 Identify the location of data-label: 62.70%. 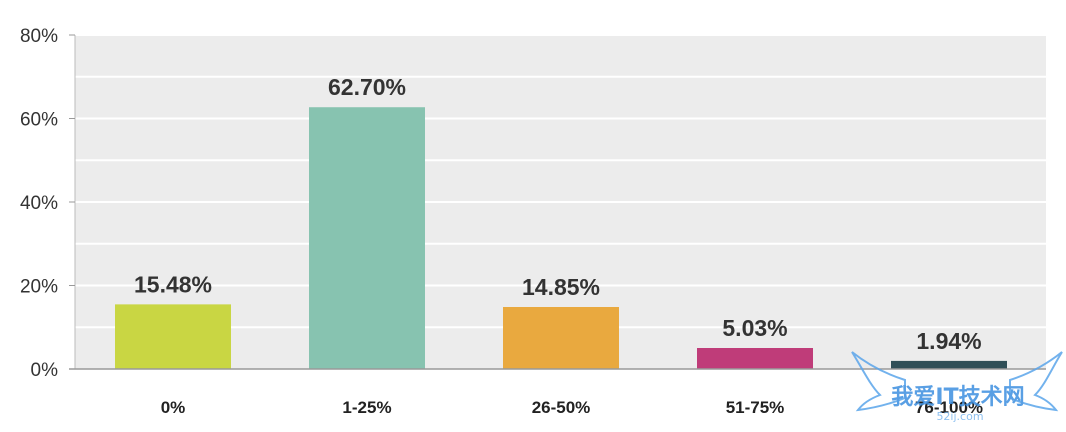
(367, 87).